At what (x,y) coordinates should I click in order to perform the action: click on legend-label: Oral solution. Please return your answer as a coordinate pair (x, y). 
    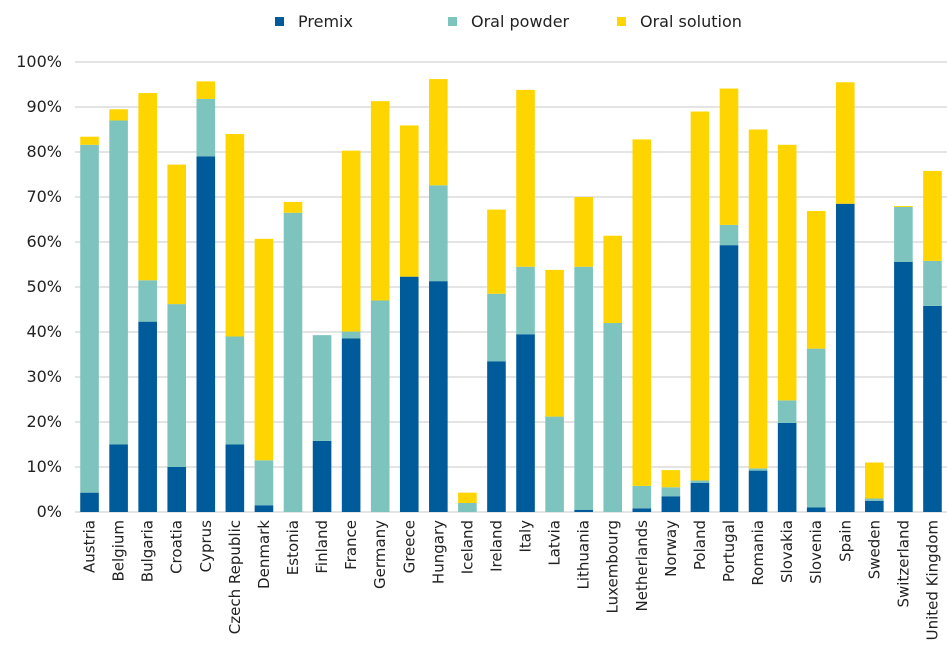
    Looking at the image, I should click on (691, 21).